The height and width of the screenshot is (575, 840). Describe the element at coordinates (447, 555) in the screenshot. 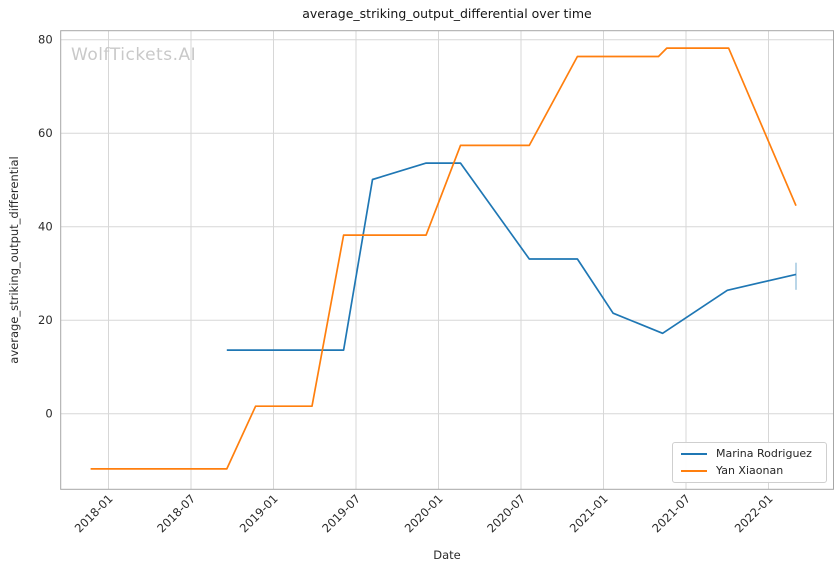

I see `x-axis-label: Date` at that location.